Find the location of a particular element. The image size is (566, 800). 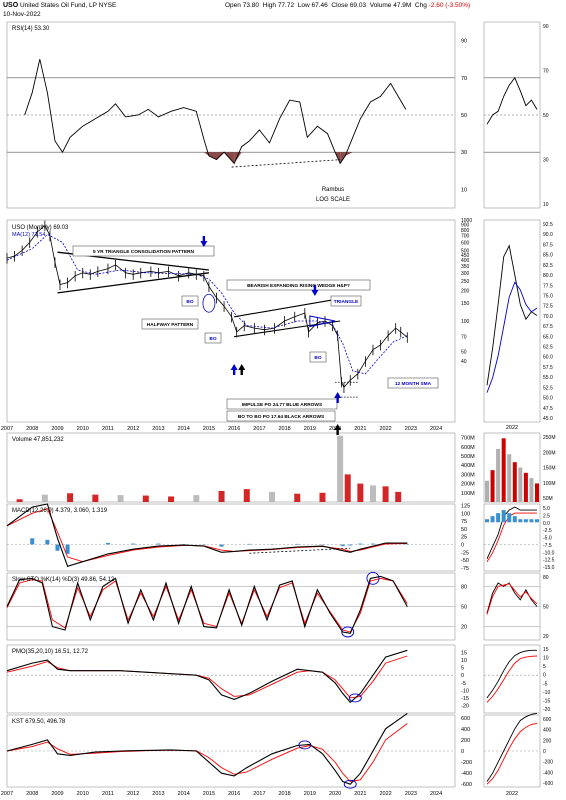

slow_sto-tick: 50 is located at coordinates (464, 608).